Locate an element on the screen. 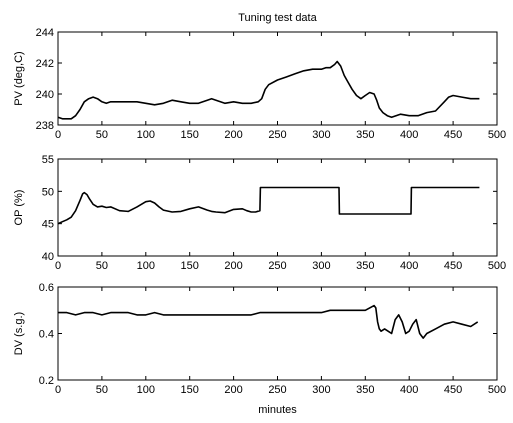 The height and width of the screenshot is (423, 513). subplot-op-xtick-label: 400 is located at coordinates (409, 266).